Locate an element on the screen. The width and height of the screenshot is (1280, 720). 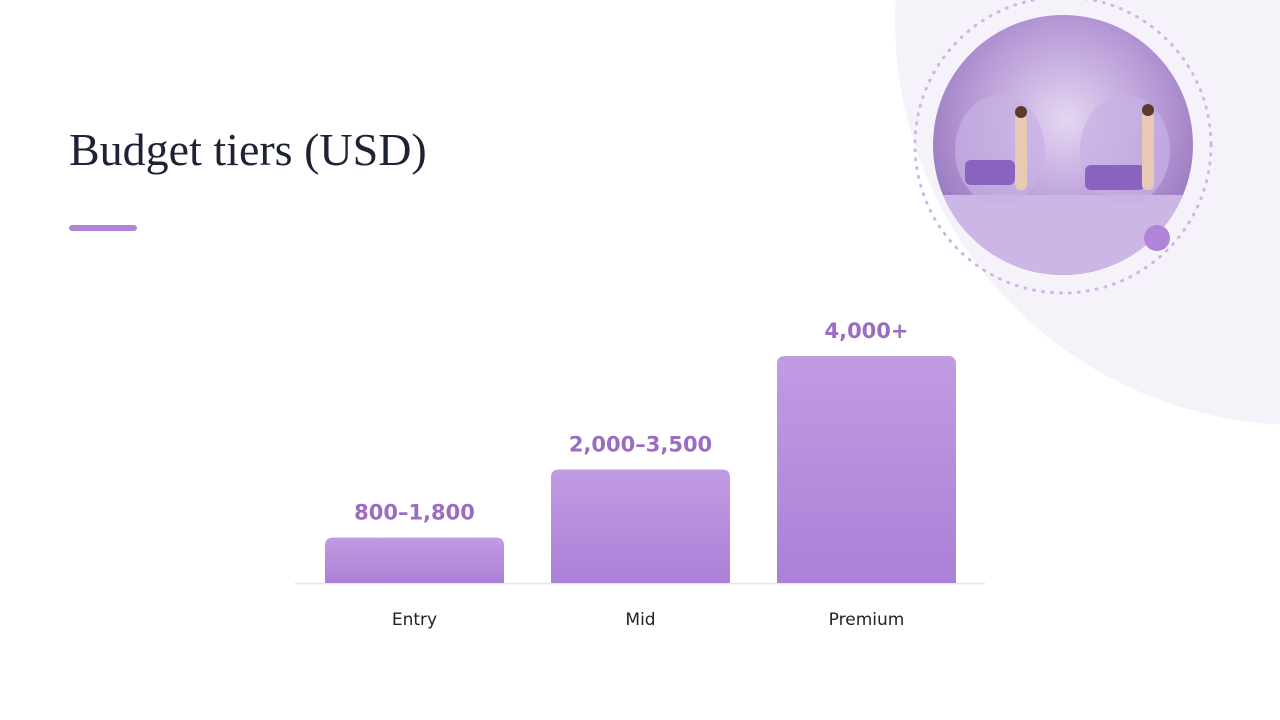
x-tick-label: Entry is located at coordinates (414, 620).